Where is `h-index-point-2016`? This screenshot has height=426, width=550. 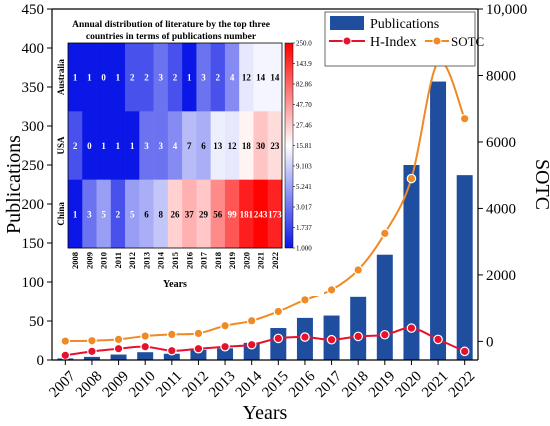
h-index-point-2016 is located at coordinates (305, 337).